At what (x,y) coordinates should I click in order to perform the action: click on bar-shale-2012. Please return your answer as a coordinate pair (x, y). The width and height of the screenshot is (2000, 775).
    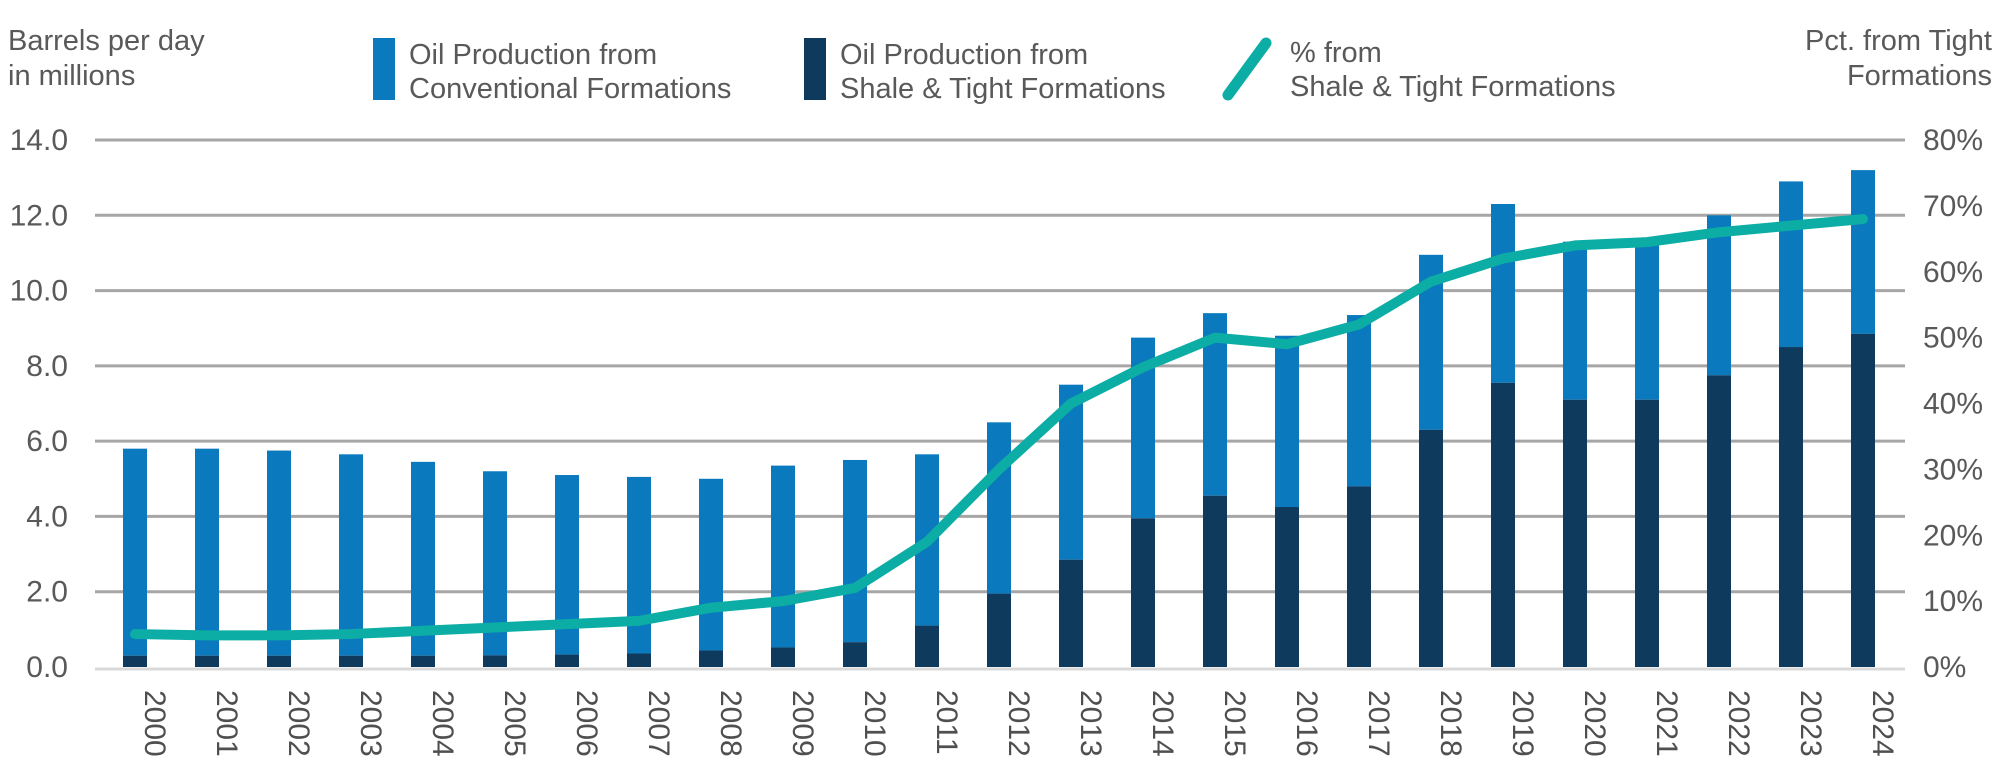
    Looking at the image, I should click on (999, 630).